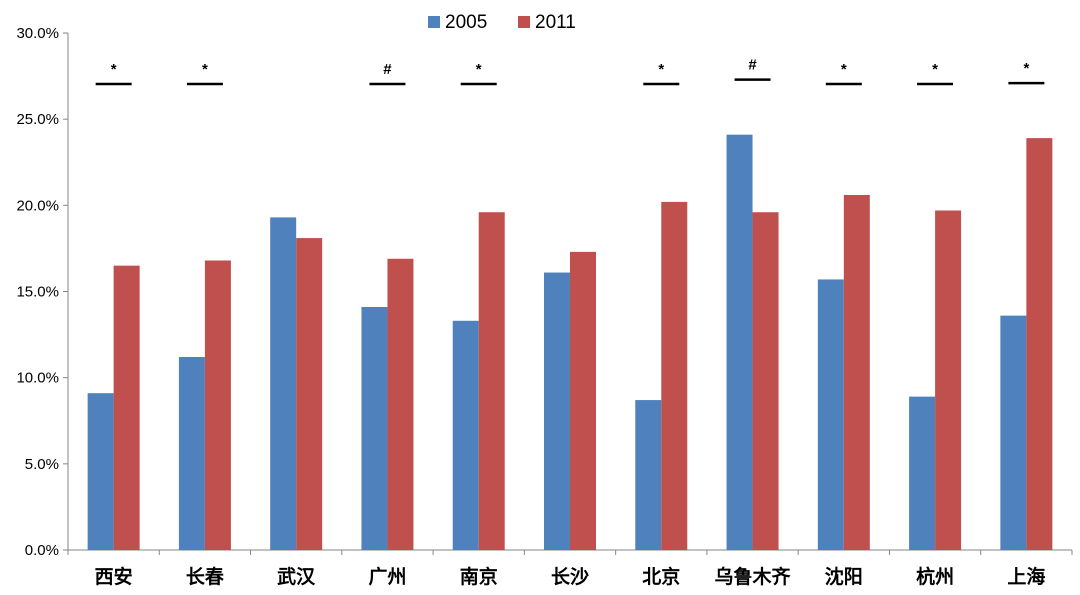 The image size is (1080, 595). I want to click on category-label: 武汉, so click(296, 577).